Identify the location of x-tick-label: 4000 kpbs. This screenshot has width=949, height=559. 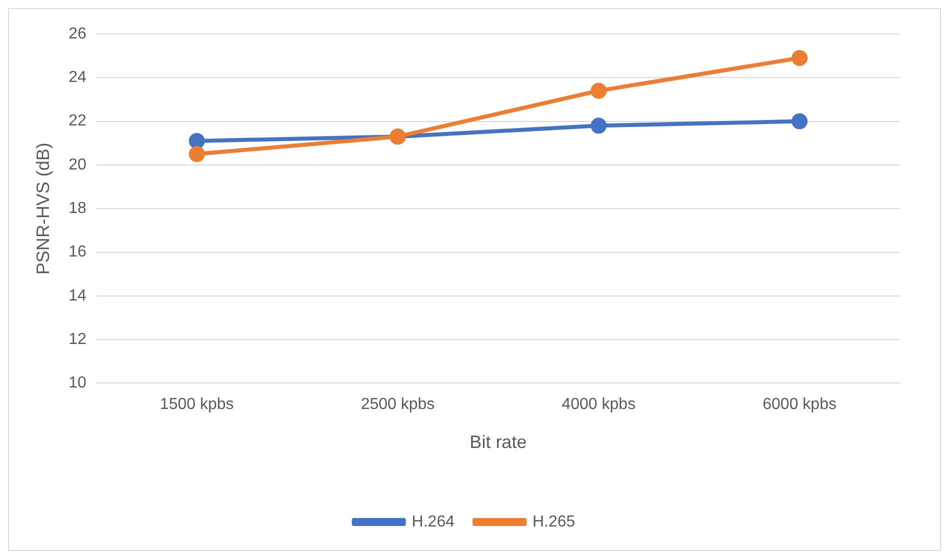
(599, 405).